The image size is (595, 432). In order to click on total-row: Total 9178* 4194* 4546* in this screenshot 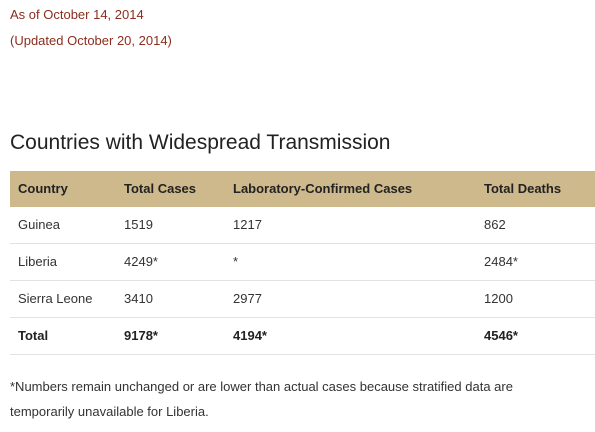, I will do `click(302, 336)`.